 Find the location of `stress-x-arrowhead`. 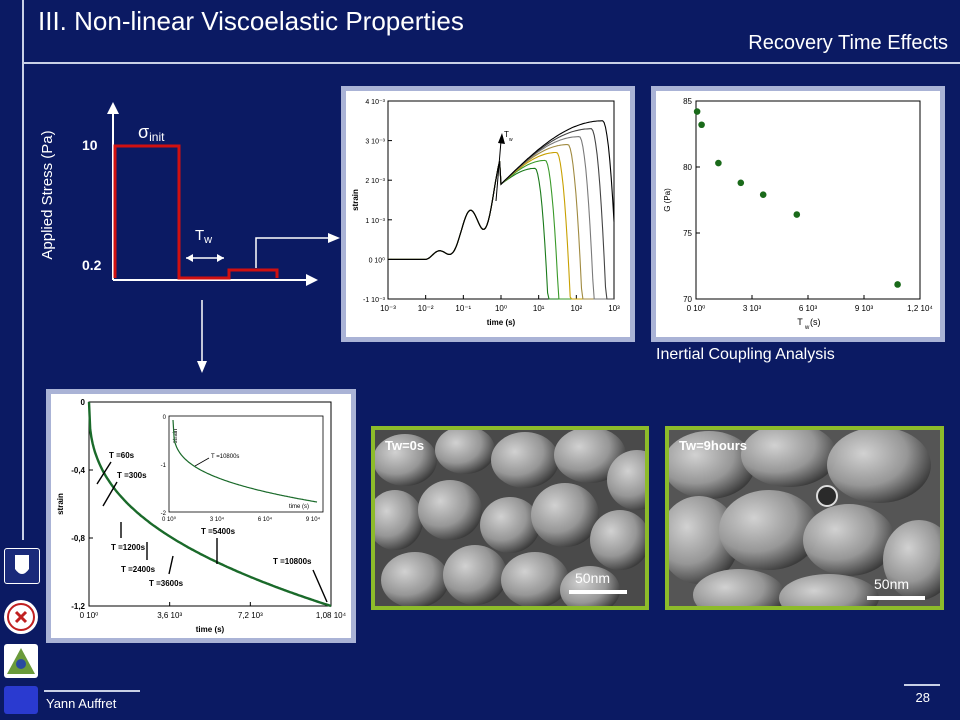

stress-x-arrowhead is located at coordinates (312, 280).